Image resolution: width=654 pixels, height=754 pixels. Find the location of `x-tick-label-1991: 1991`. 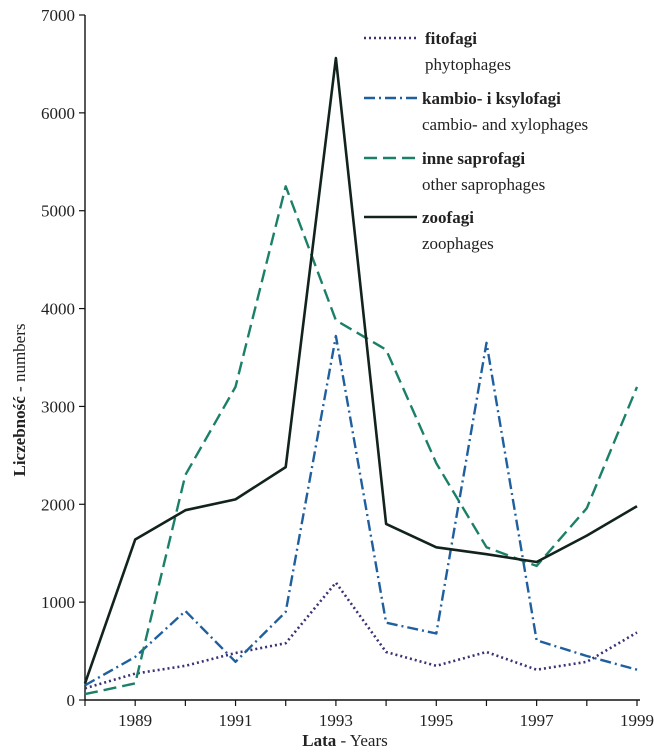

x-tick-label-1991: 1991 is located at coordinates (236, 720).